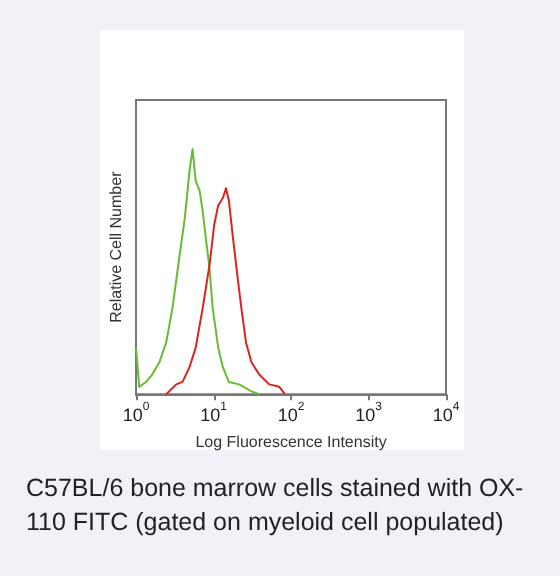  What do you see at coordinates (116, 246) in the screenshot?
I see `y-axis-title: Relative Cell Number` at bounding box center [116, 246].